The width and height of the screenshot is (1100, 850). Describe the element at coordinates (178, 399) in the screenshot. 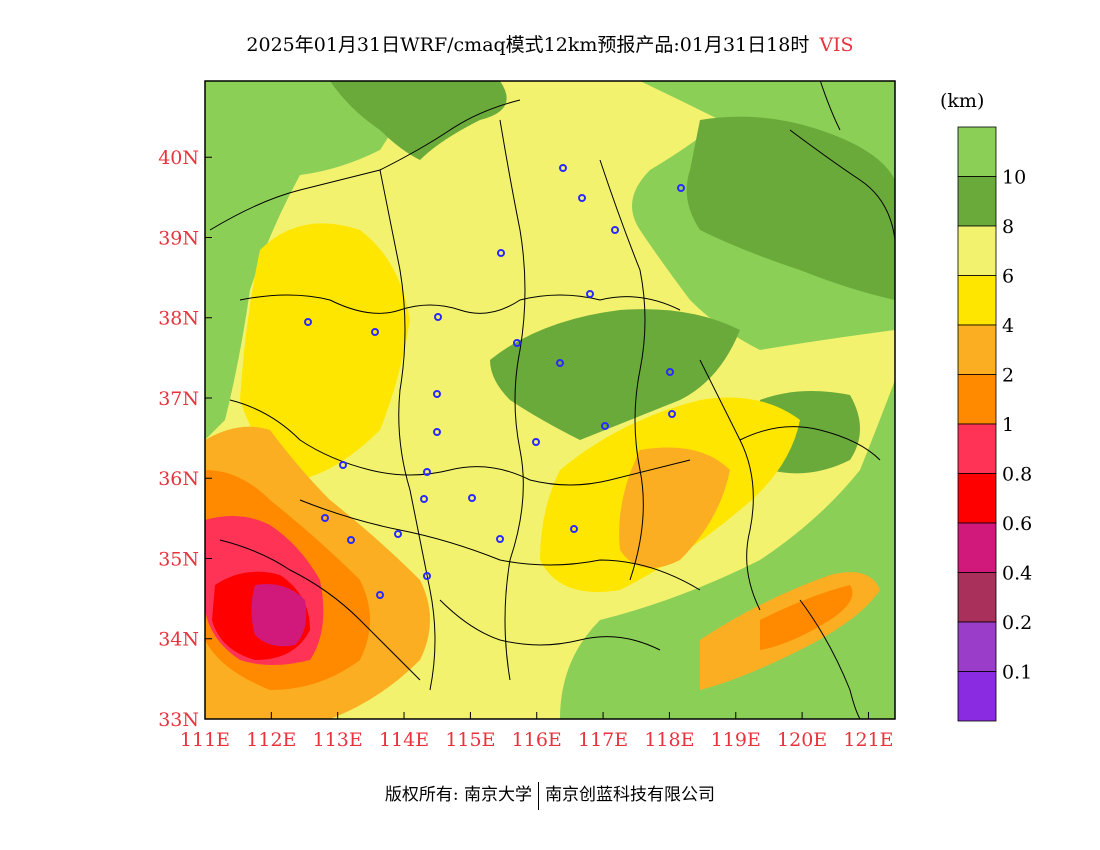

I see `lat-tick-label: 37N` at that location.